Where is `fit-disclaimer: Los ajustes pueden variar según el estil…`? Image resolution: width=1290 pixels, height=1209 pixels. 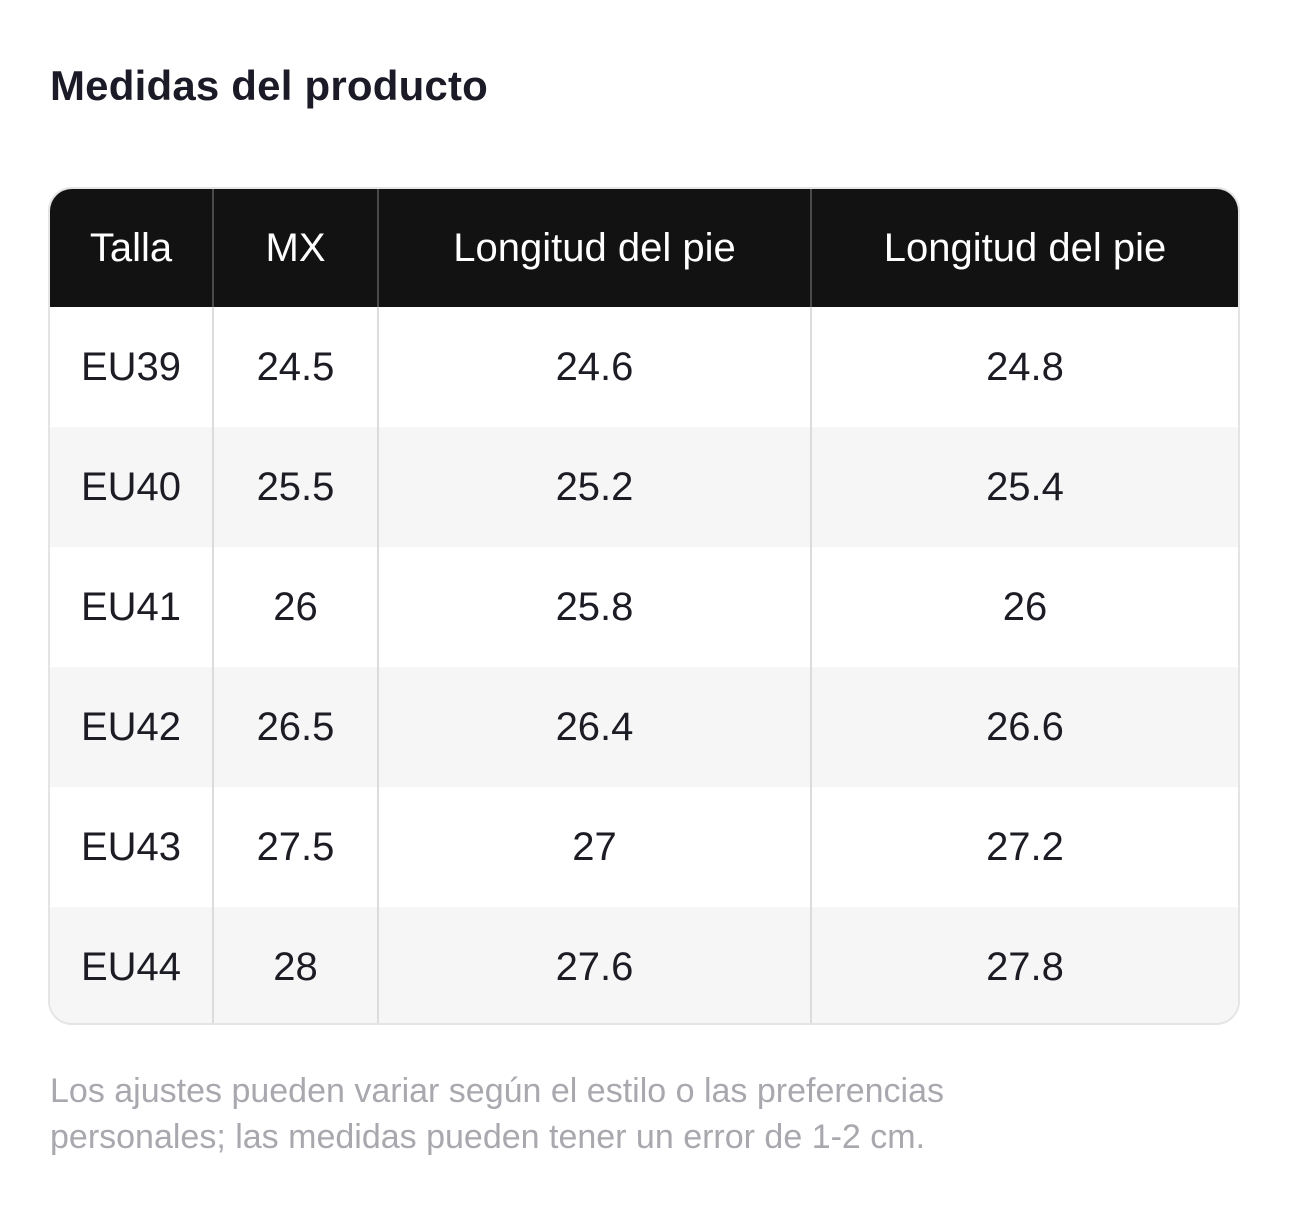
fit-disclaimer: Los ajustes pueden variar según el estil… is located at coordinates (497, 1114).